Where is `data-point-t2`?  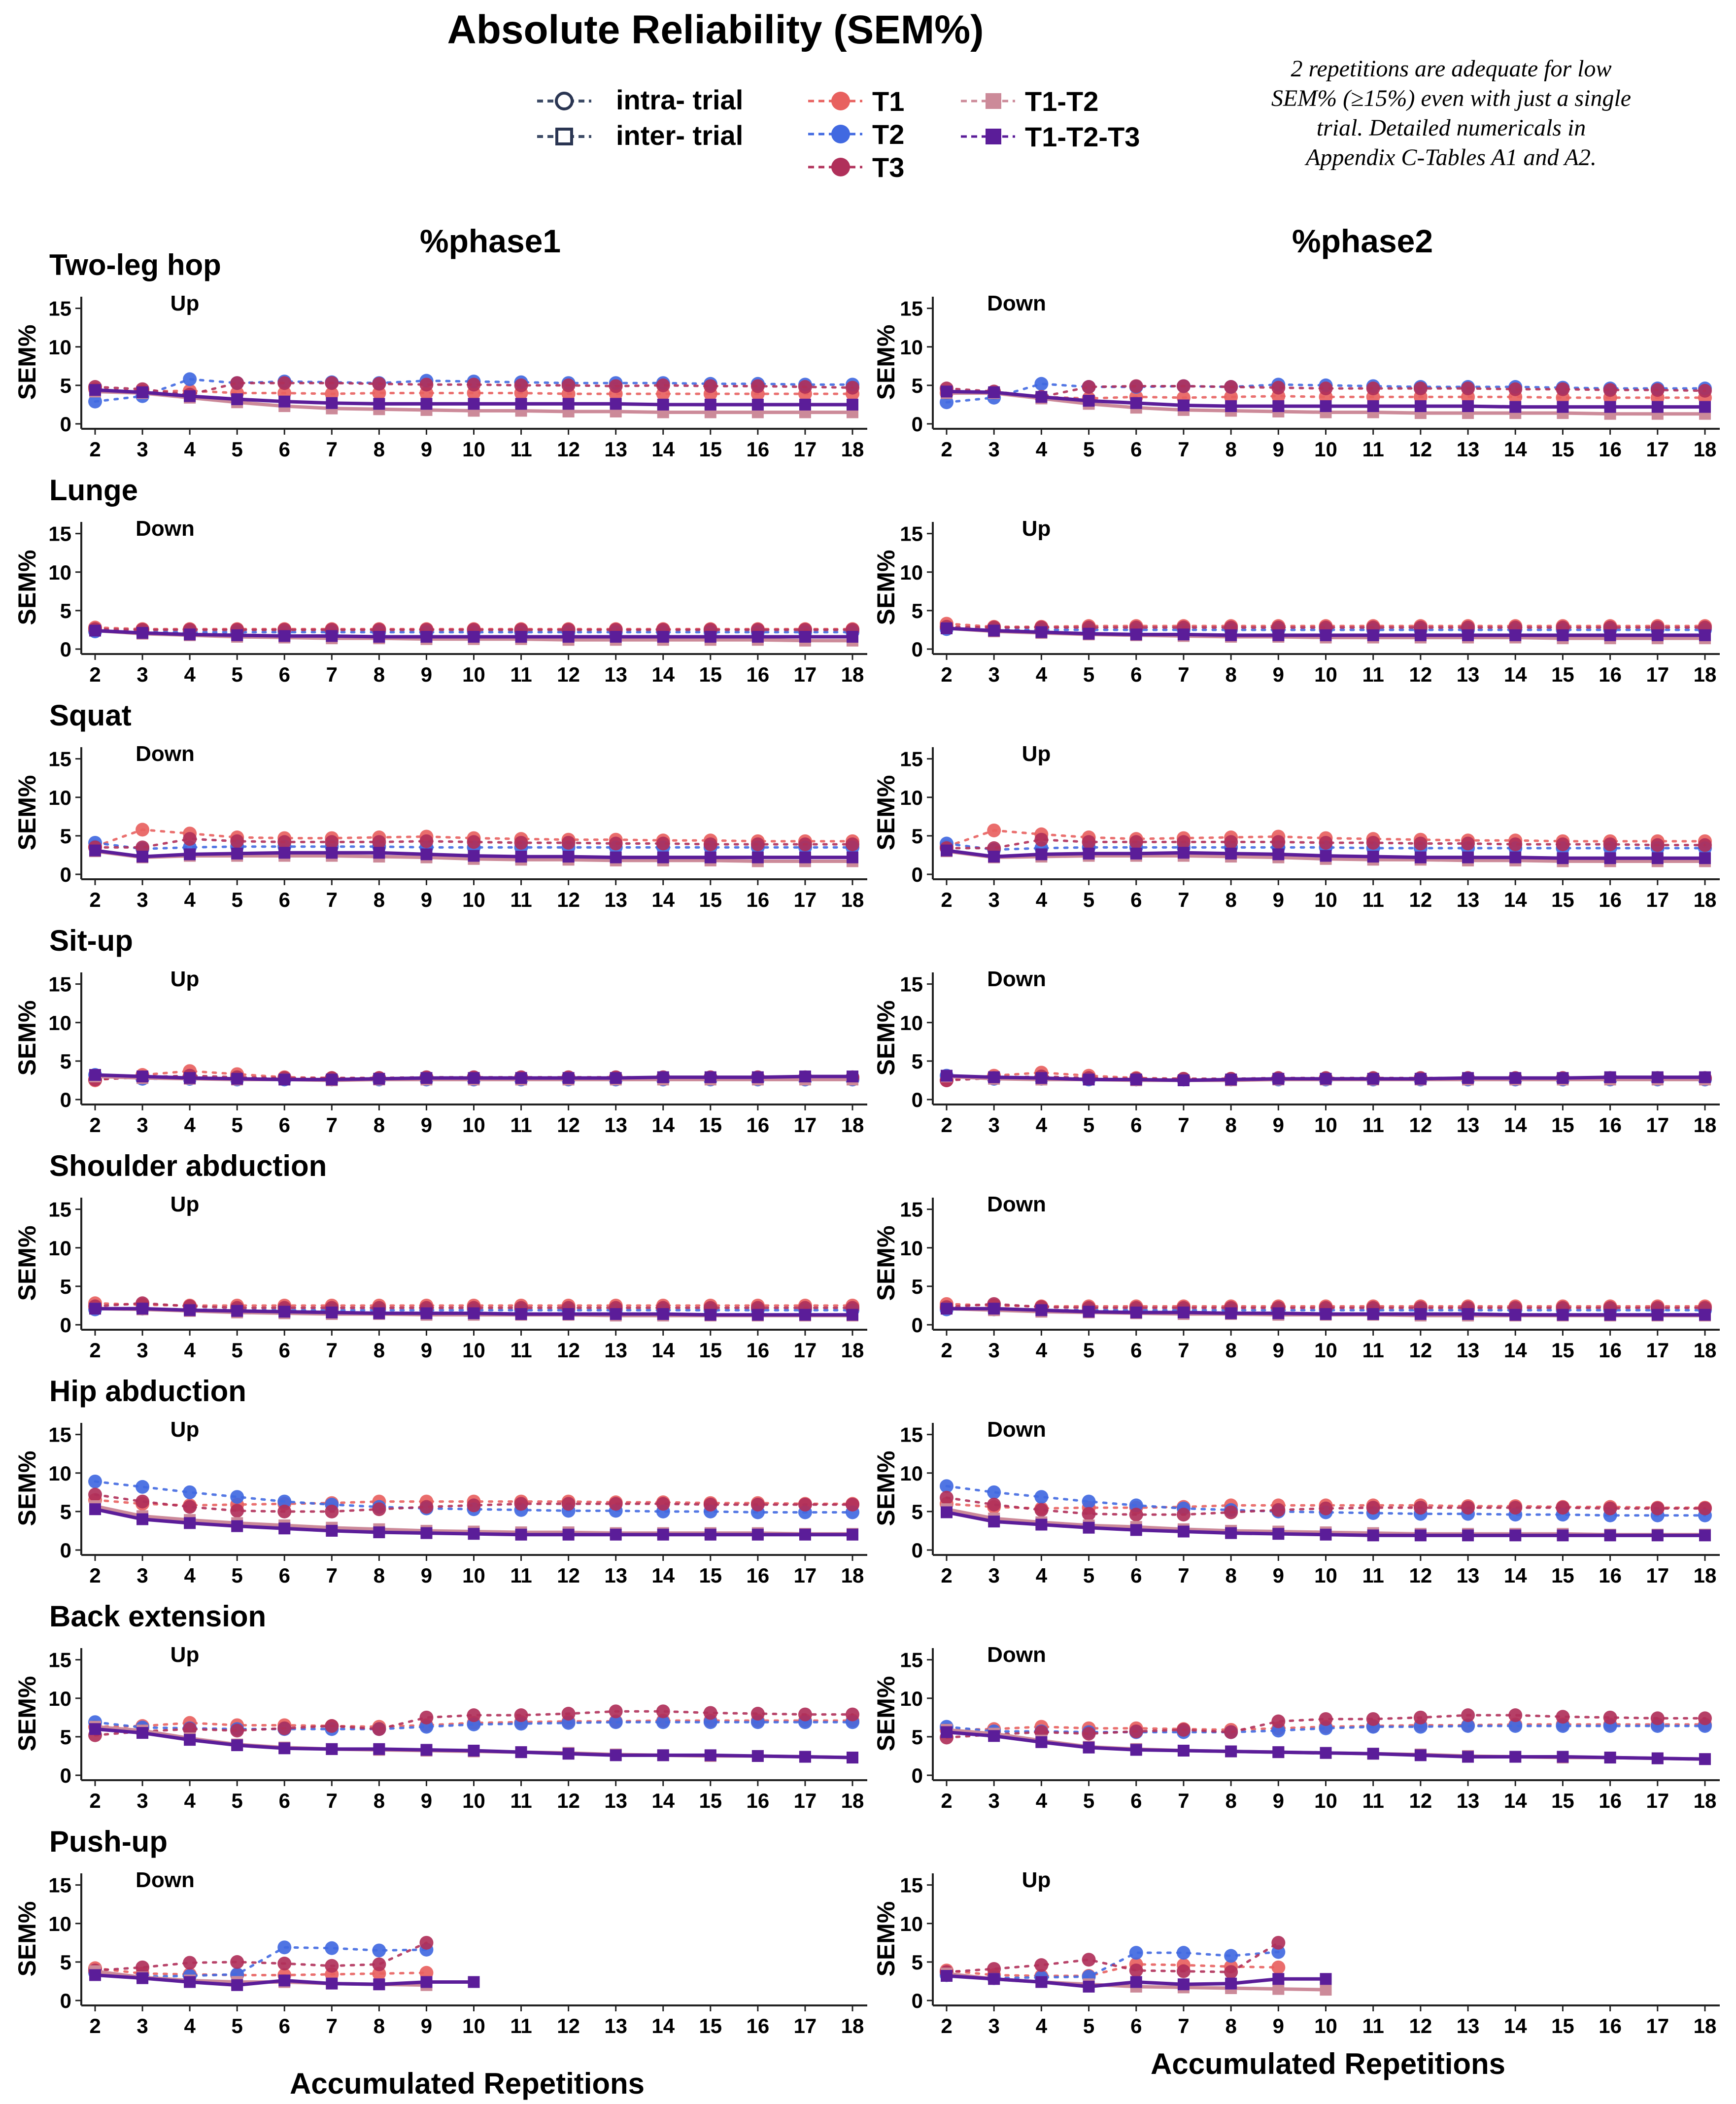
data-point-t2 is located at coordinates (143, 1487).